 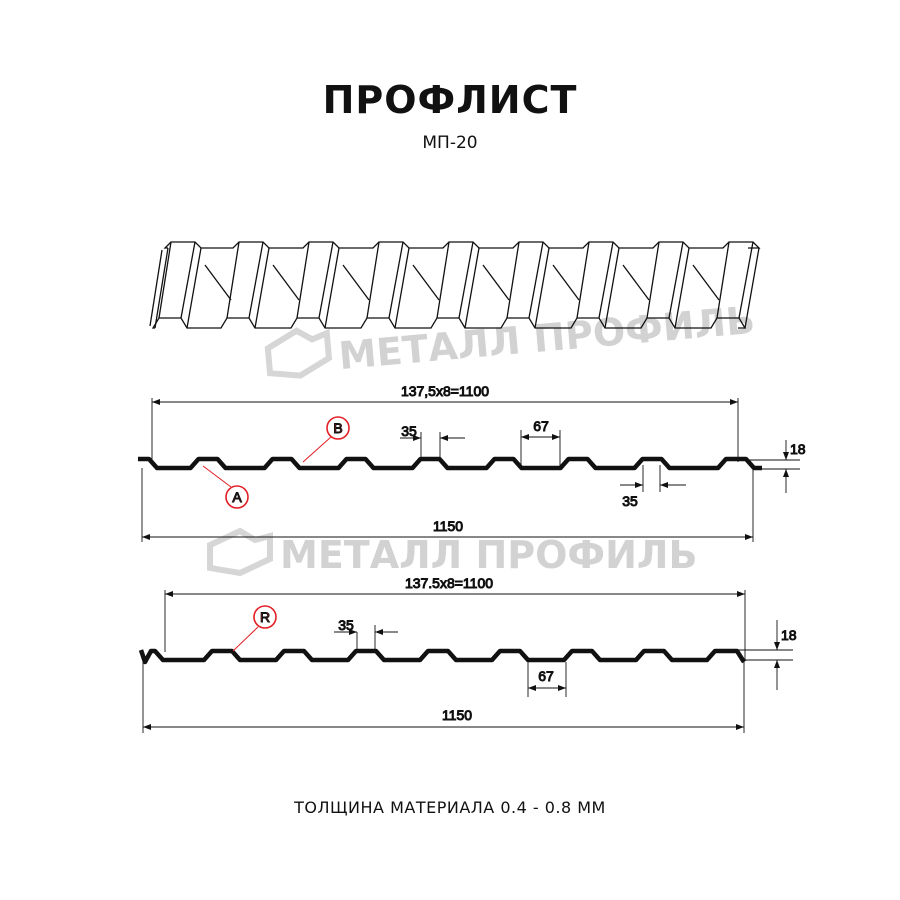 What do you see at coordinates (217, 476) in the screenshot?
I see `marker-a-leader` at bounding box center [217, 476].